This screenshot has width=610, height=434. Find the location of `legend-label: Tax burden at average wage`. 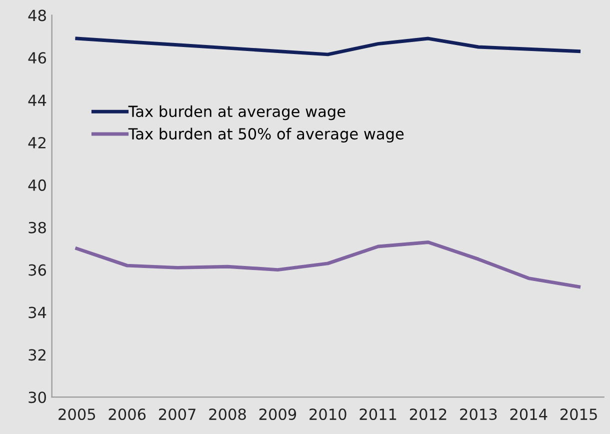

legend-label: Tax burden at average wage is located at coordinates (237, 112).